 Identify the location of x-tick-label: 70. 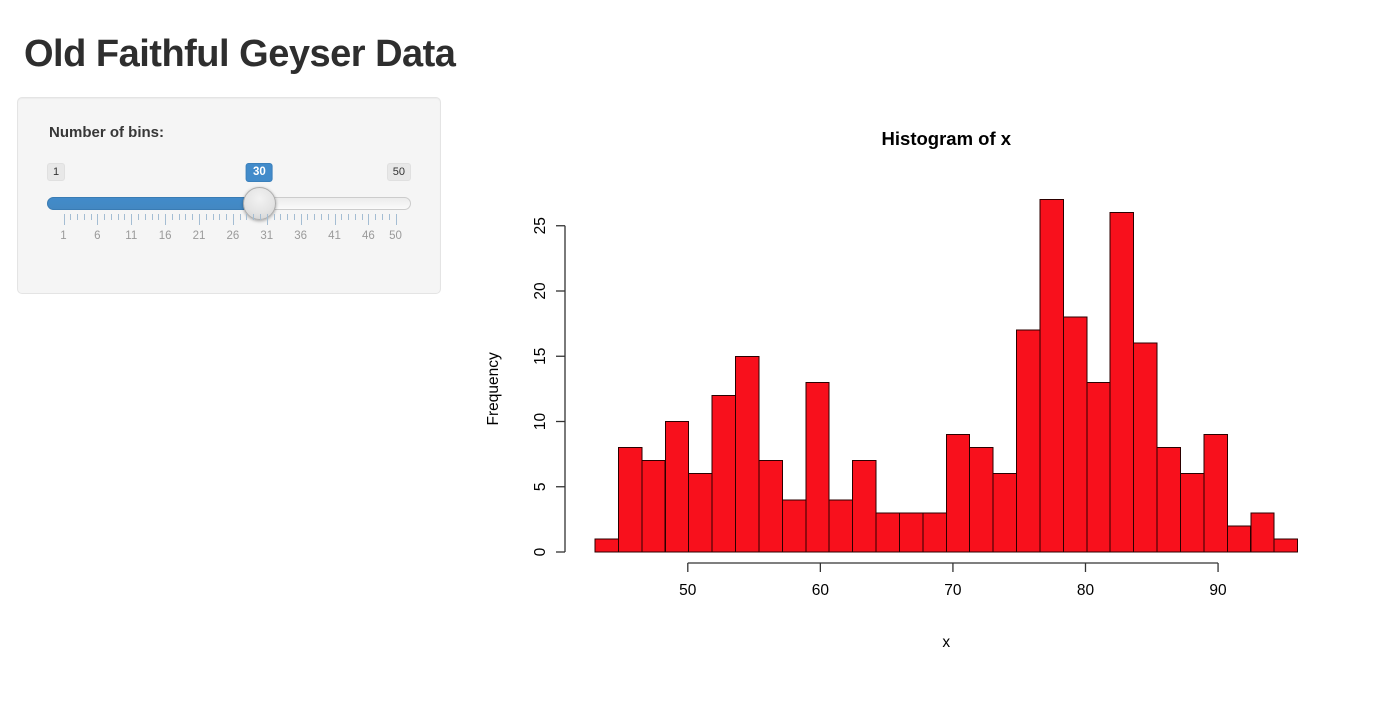
(953, 590).